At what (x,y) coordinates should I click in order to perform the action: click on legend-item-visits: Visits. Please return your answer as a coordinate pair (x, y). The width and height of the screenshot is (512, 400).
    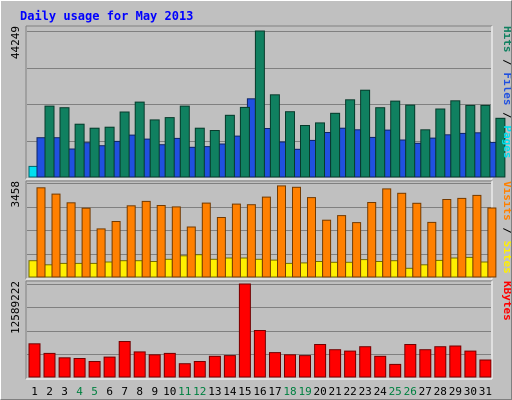
    Looking at the image, I should click on (506, 201).